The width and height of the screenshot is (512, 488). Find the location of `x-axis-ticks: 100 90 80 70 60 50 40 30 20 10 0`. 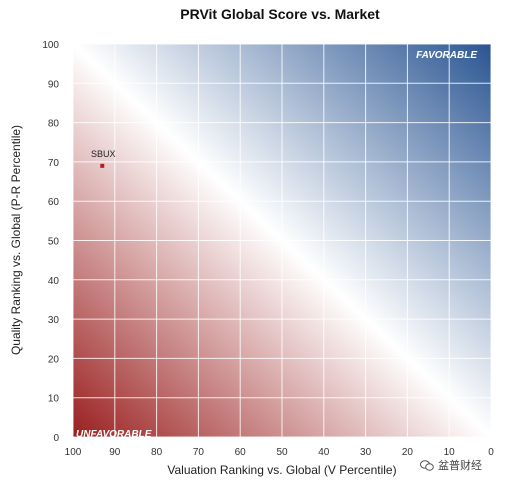

x-axis-ticks: 100 90 80 70 60 50 40 30 20 10 0 is located at coordinates (280, 452).